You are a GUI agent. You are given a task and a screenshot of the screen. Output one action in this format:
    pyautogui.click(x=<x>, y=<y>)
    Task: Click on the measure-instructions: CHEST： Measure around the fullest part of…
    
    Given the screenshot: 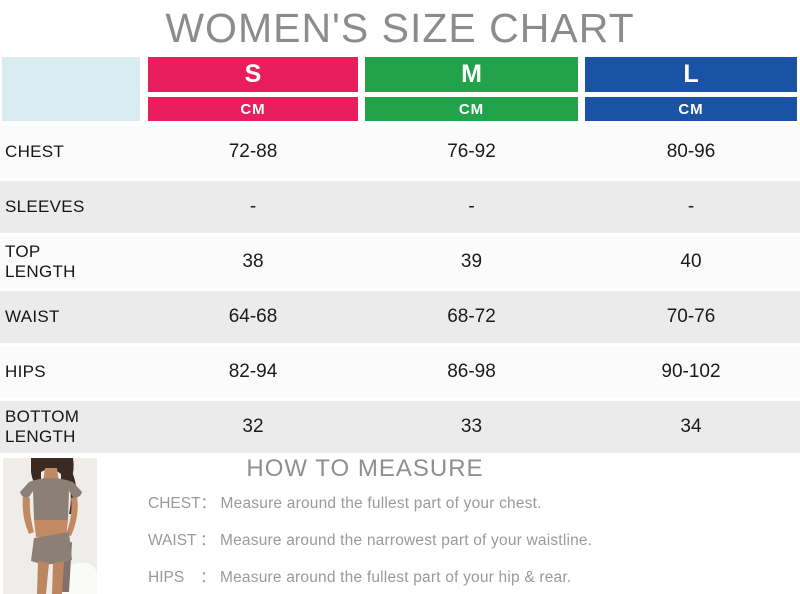 What is the action you would take?
    pyautogui.click(x=365, y=539)
    